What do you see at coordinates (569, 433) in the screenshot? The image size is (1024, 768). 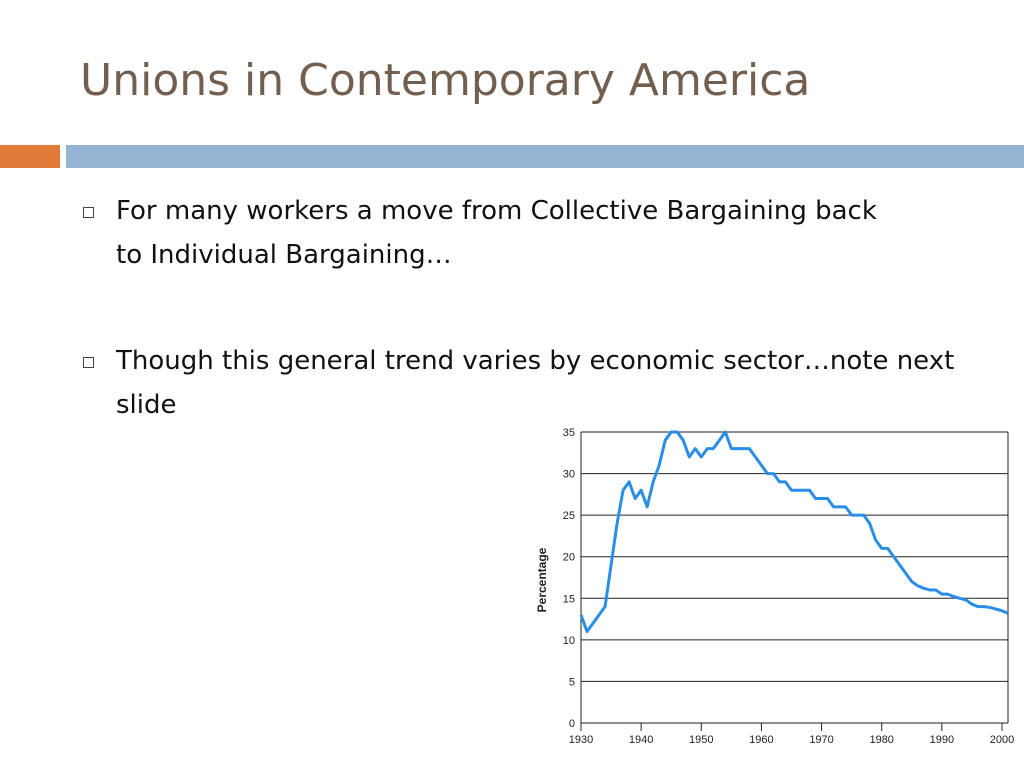 I see `y-tick-label: 35` at bounding box center [569, 433].